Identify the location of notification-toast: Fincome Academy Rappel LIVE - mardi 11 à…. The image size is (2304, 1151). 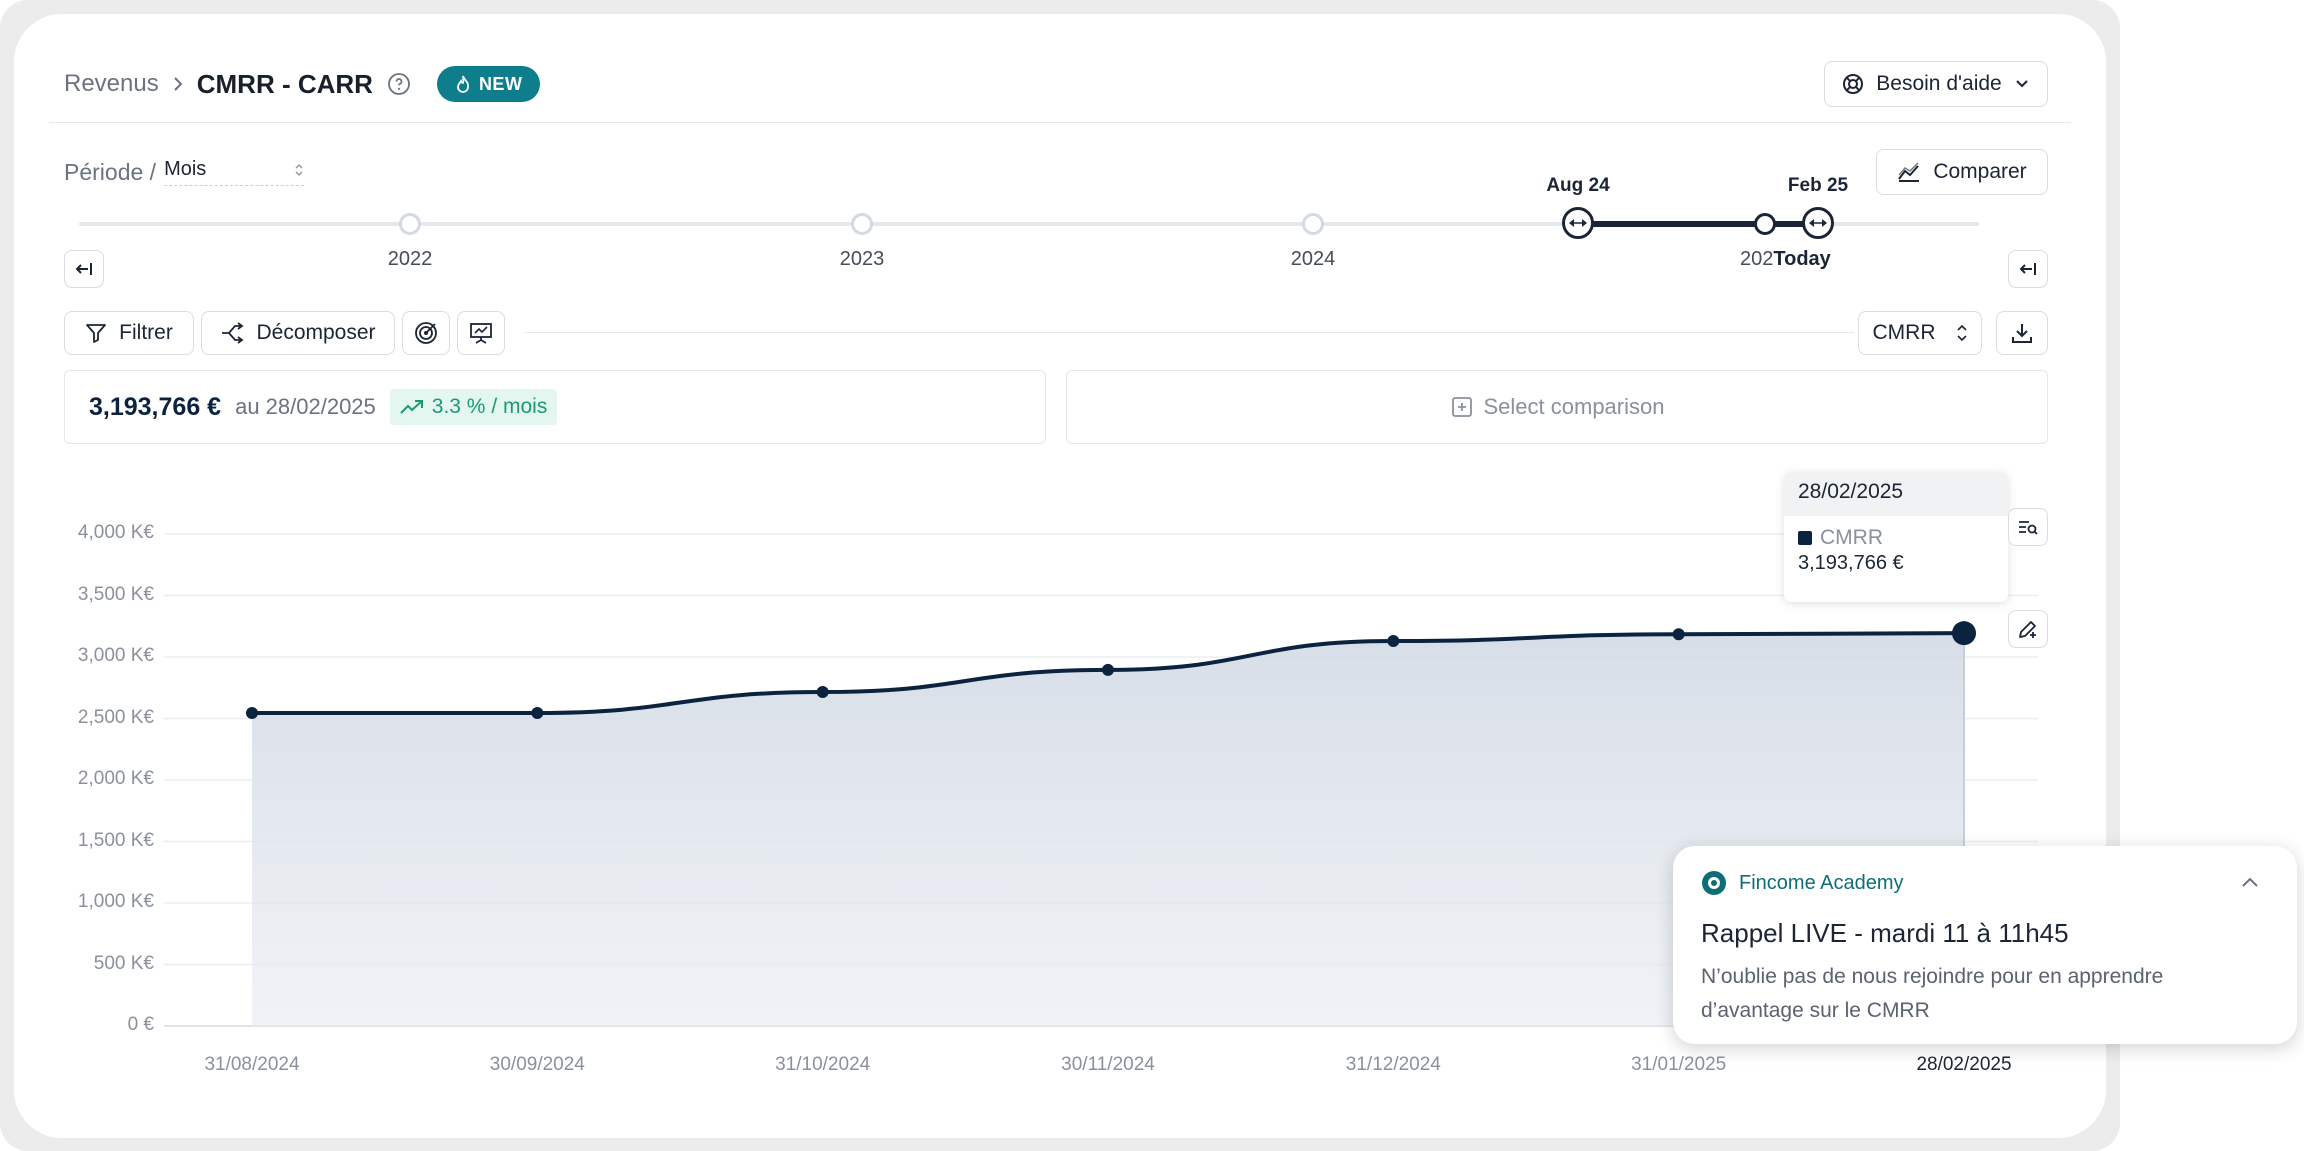
(1985, 945).